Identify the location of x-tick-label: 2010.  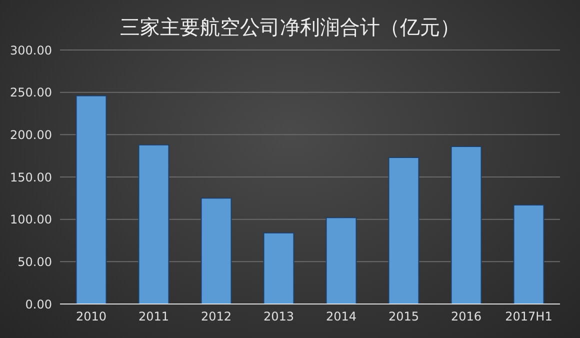
(91, 317).